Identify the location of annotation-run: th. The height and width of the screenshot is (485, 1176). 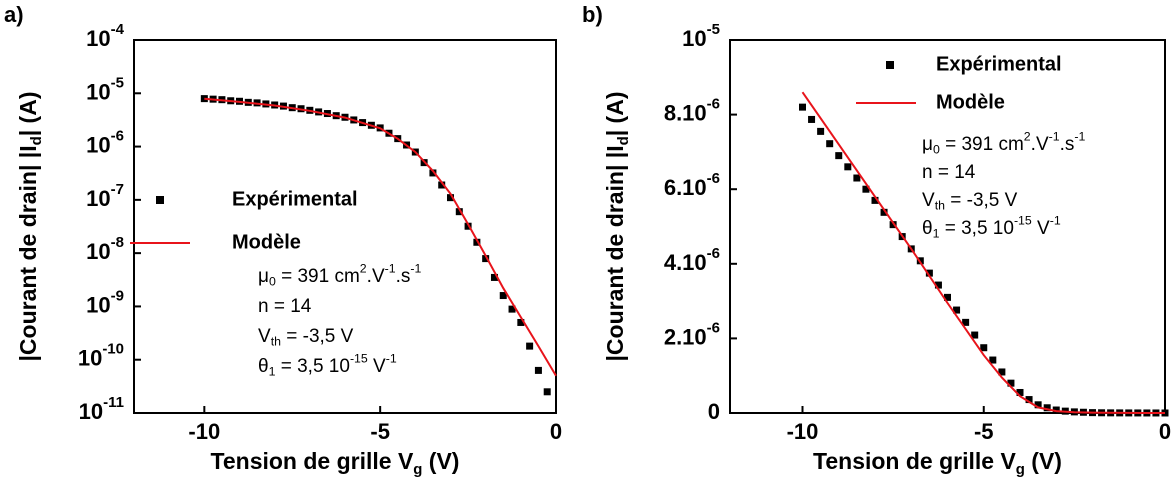
(276, 342).